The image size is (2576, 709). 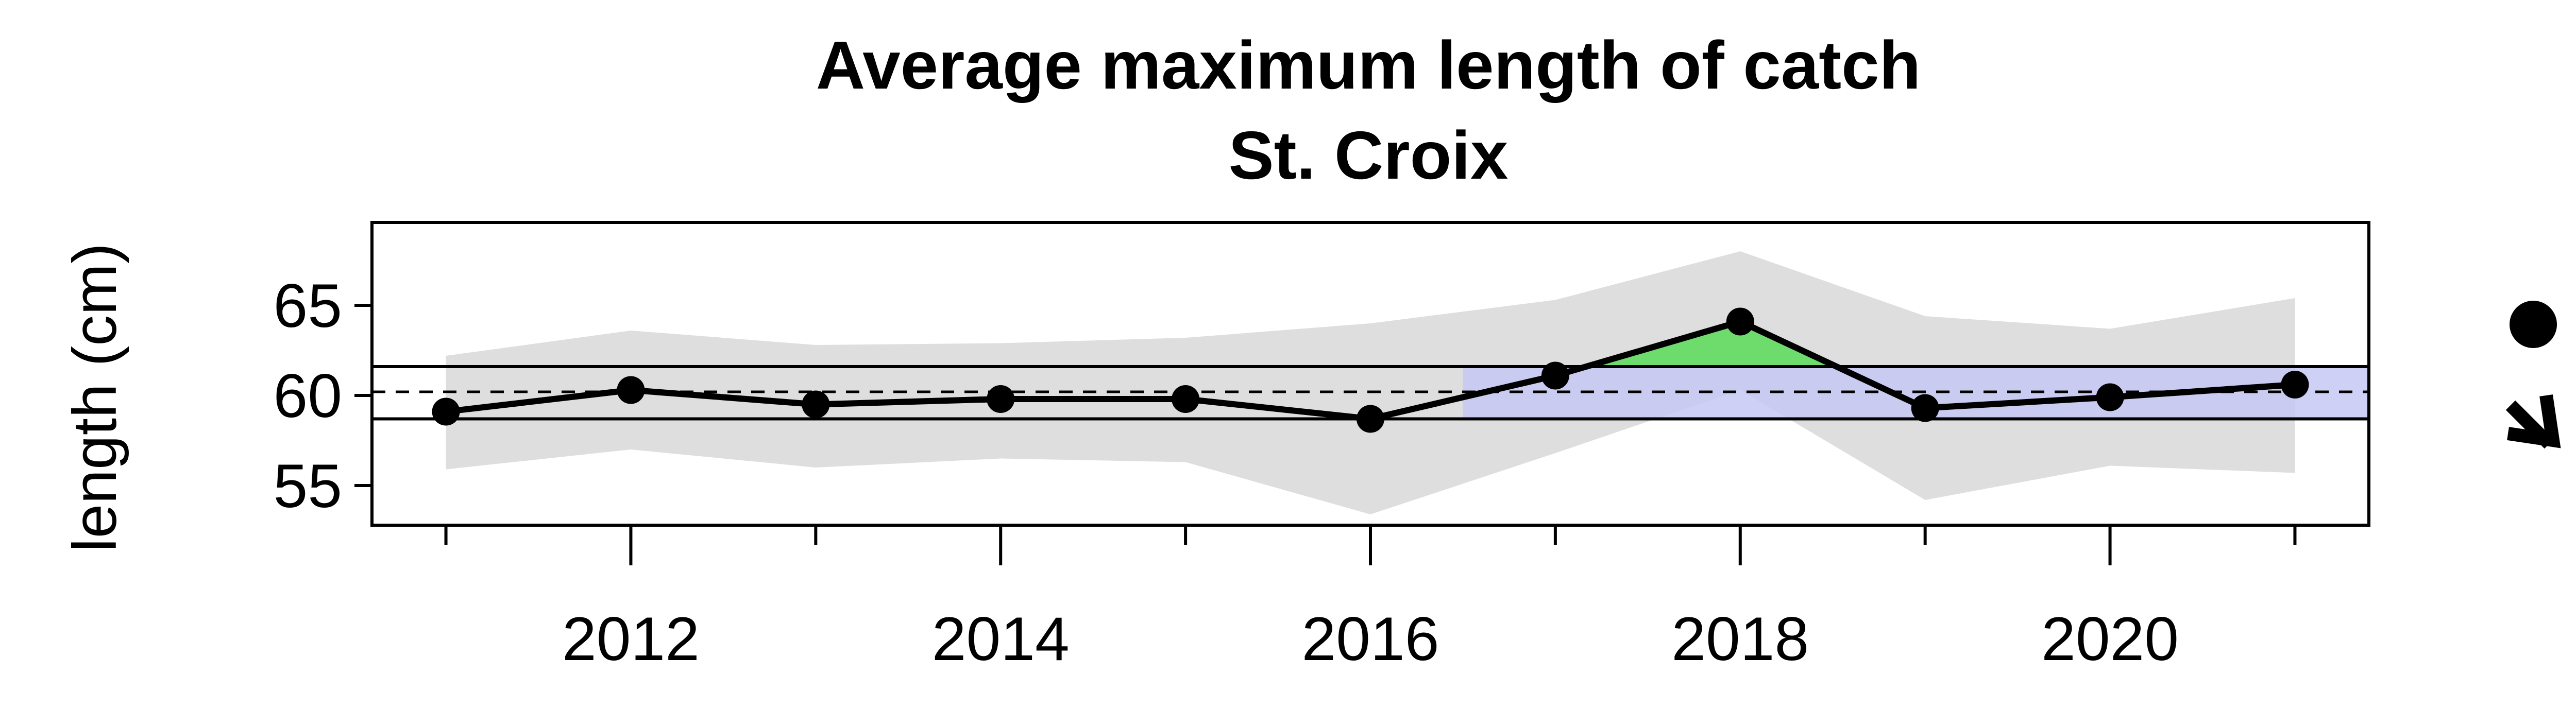 What do you see at coordinates (1001, 639) in the screenshot?
I see `x-tick-label: 2014` at bounding box center [1001, 639].